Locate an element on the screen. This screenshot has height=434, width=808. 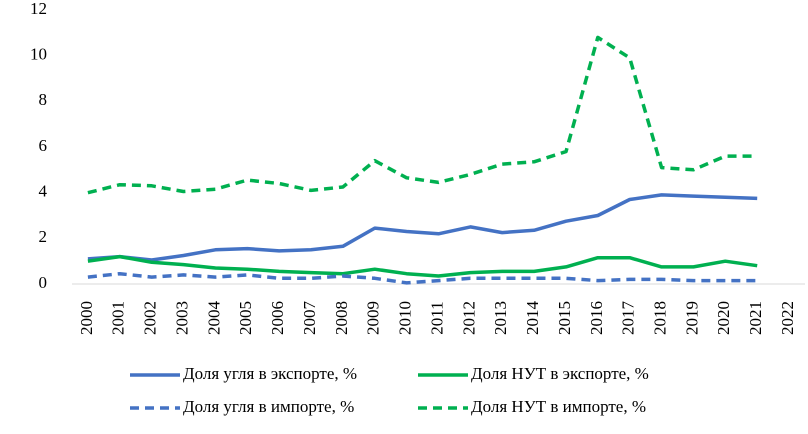
x-tick-label: 2007 is located at coordinates (309, 318).